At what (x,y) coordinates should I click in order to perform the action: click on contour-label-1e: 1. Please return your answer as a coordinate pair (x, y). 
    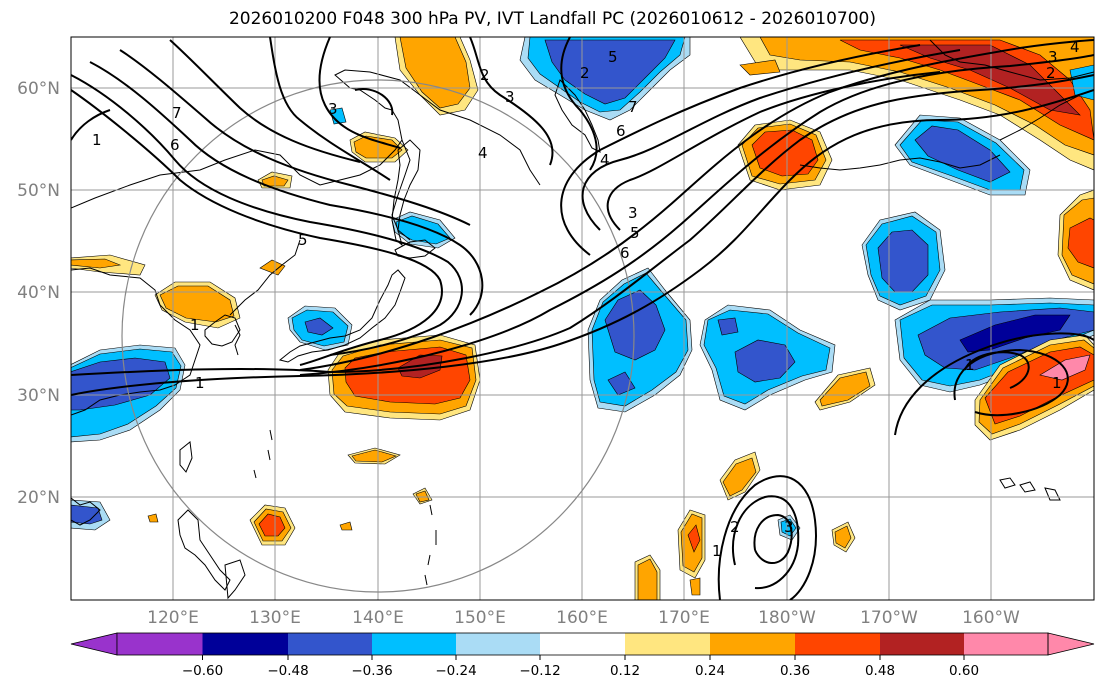
    Looking at the image, I should click on (970, 365).